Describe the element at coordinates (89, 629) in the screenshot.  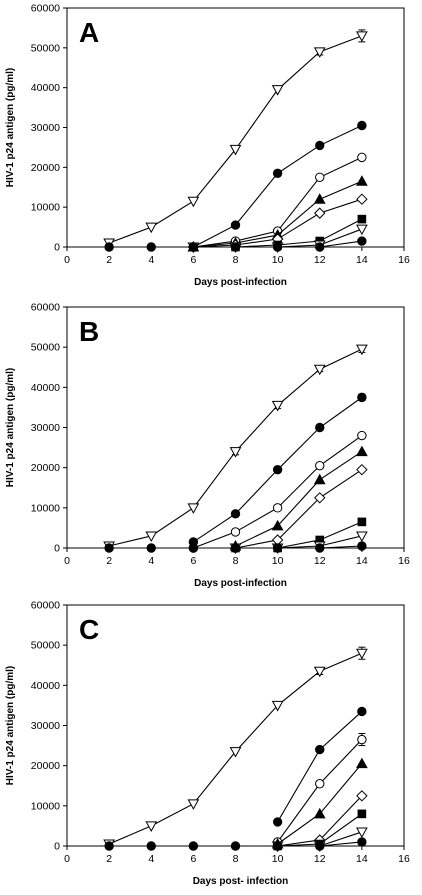
I see `panel-label: C` at that location.